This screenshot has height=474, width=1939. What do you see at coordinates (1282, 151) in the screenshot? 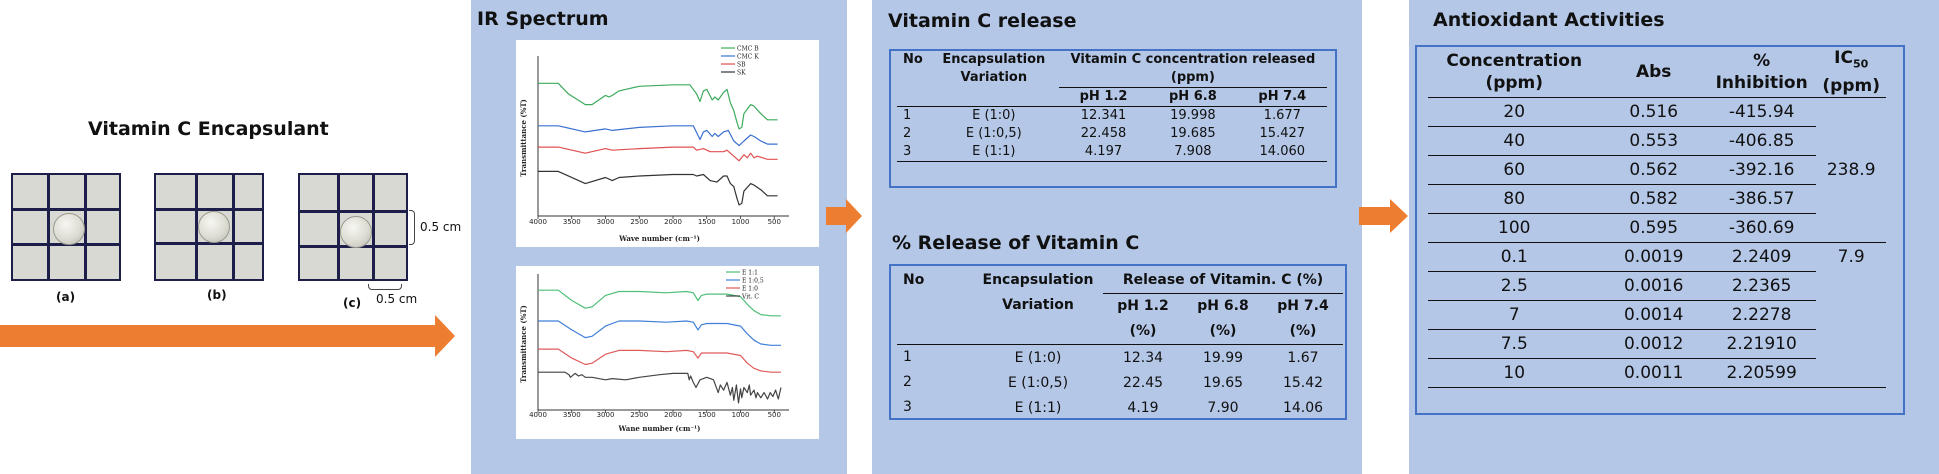
I see `cell-value: 14.060` at bounding box center [1282, 151].